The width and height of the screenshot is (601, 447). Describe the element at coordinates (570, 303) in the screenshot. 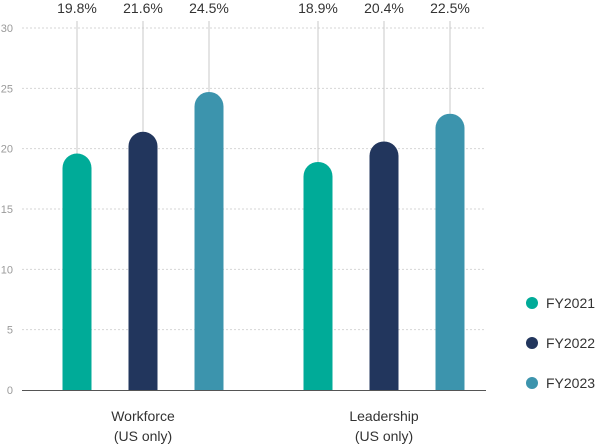

I see `legend-label: FY2021` at that location.